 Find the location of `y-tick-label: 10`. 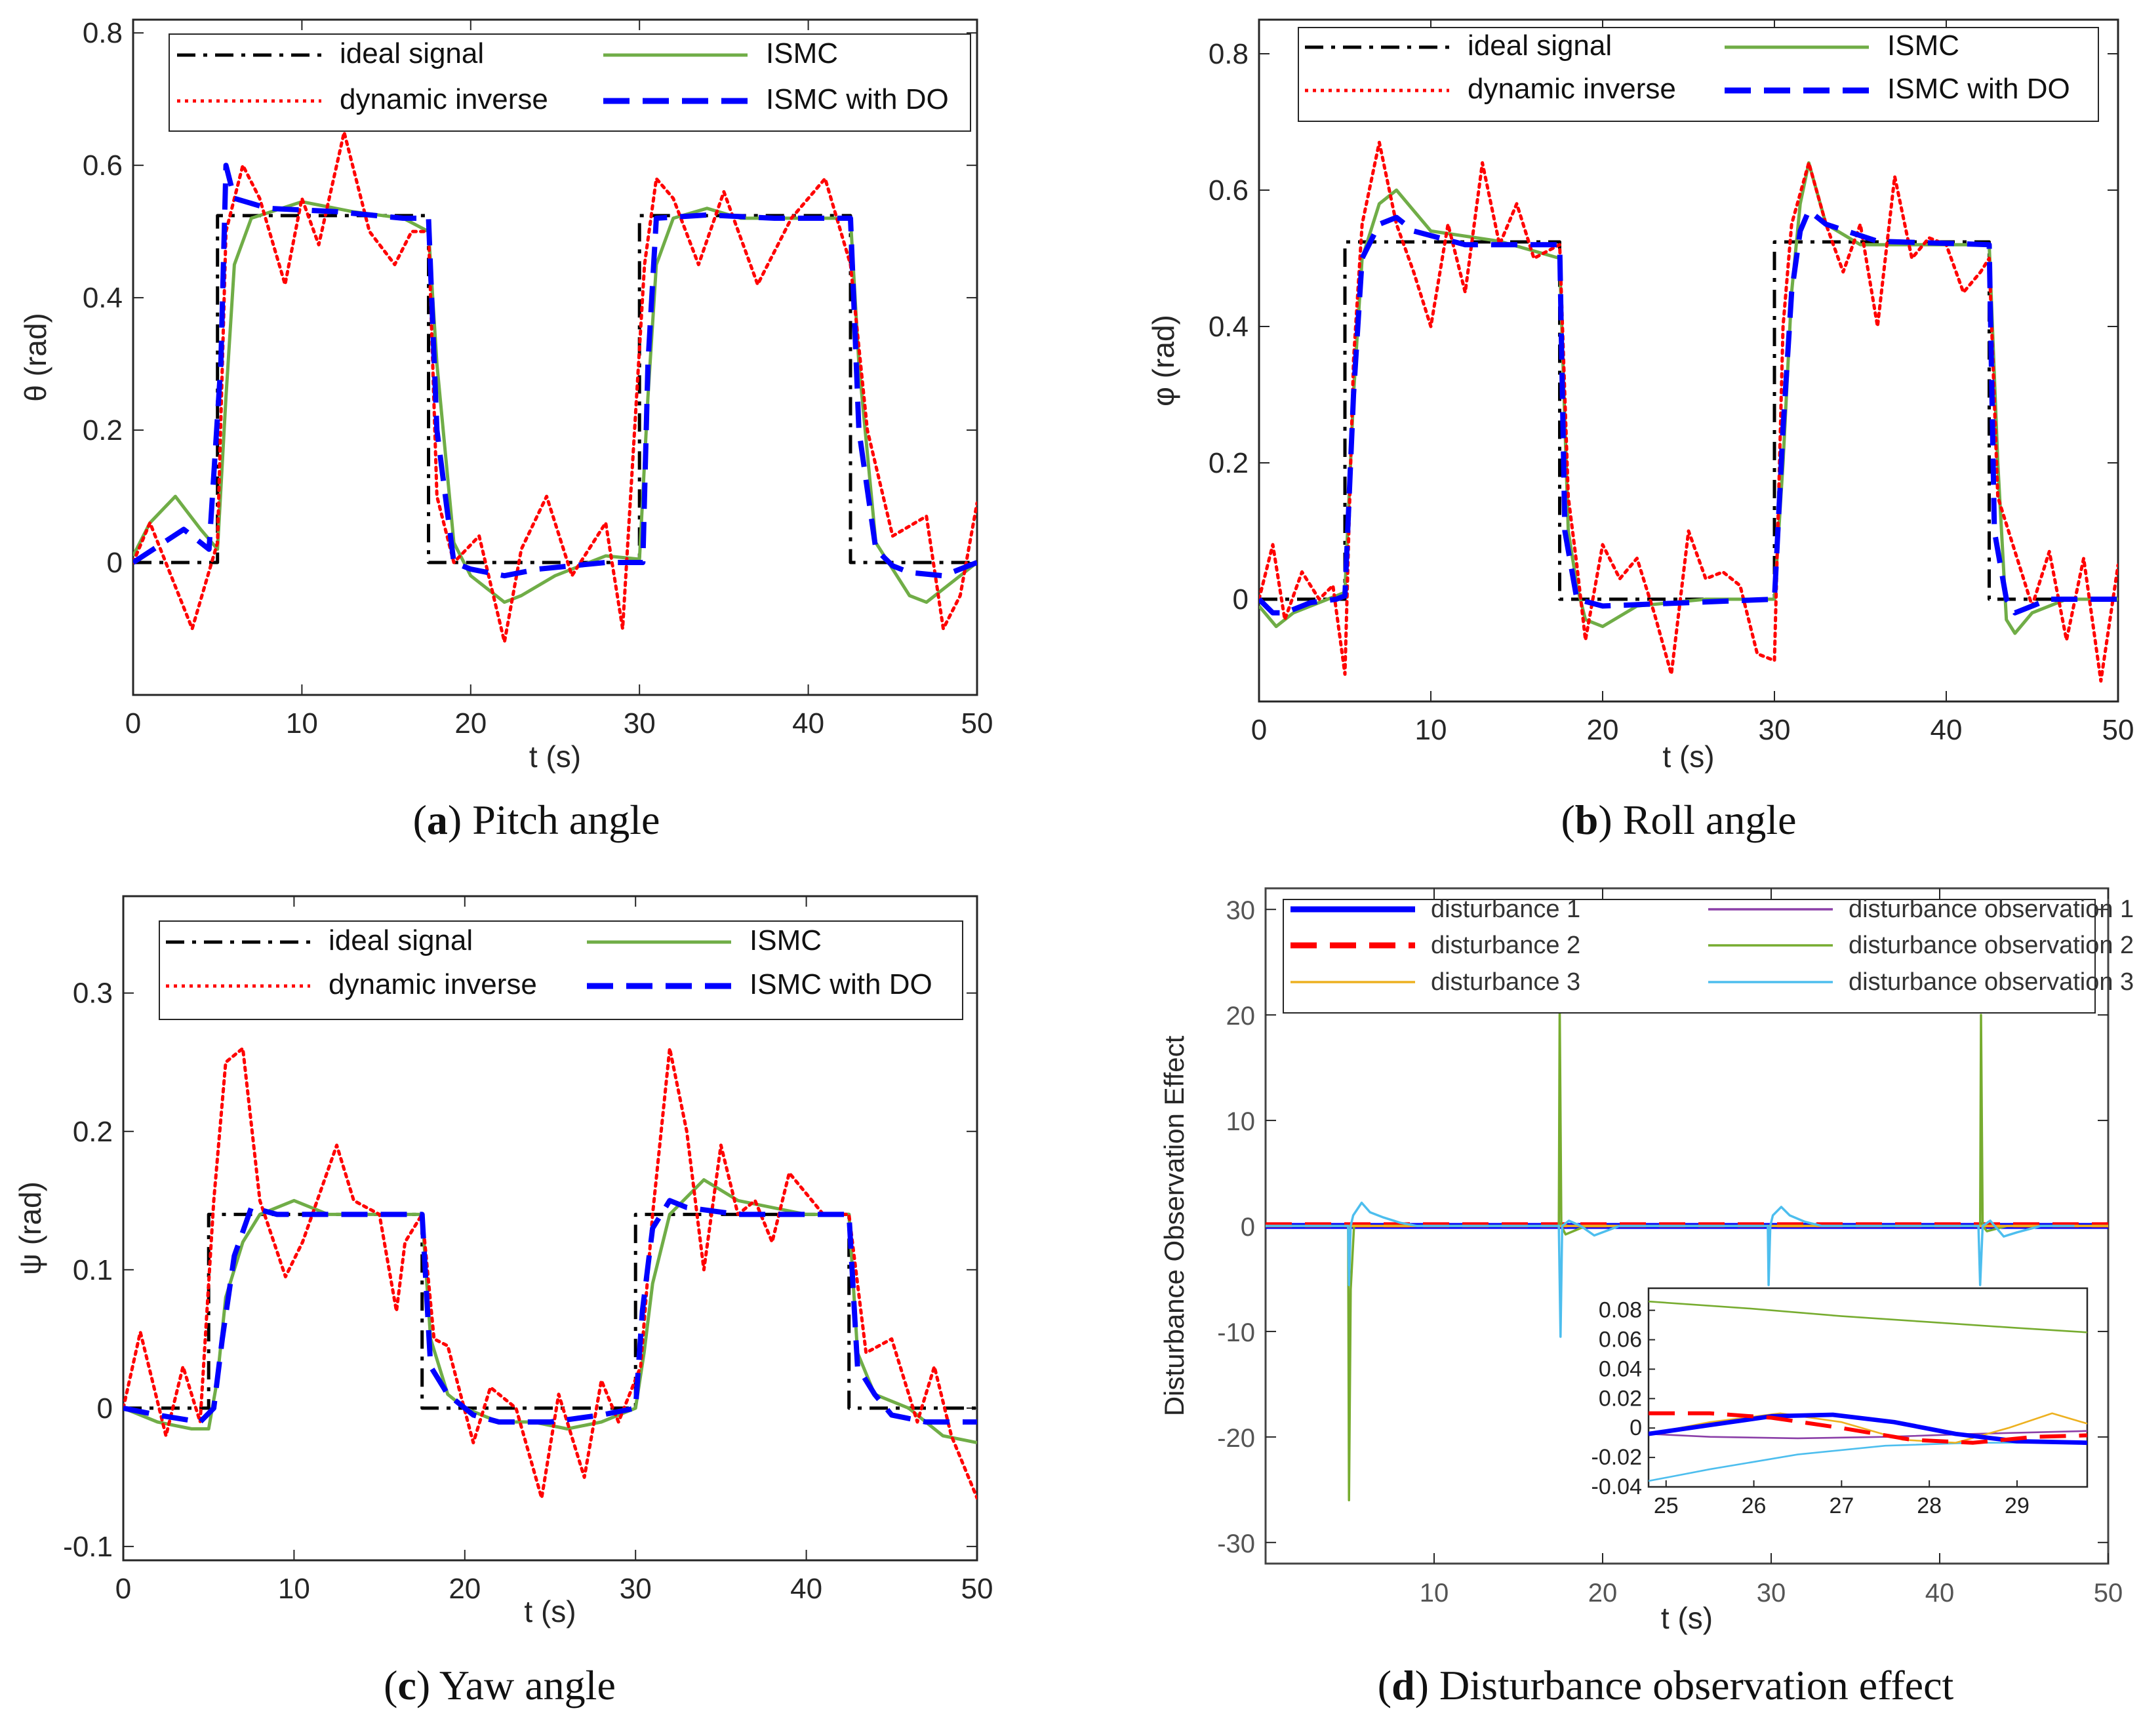

y-tick-label: 10 is located at coordinates (1241, 1121).